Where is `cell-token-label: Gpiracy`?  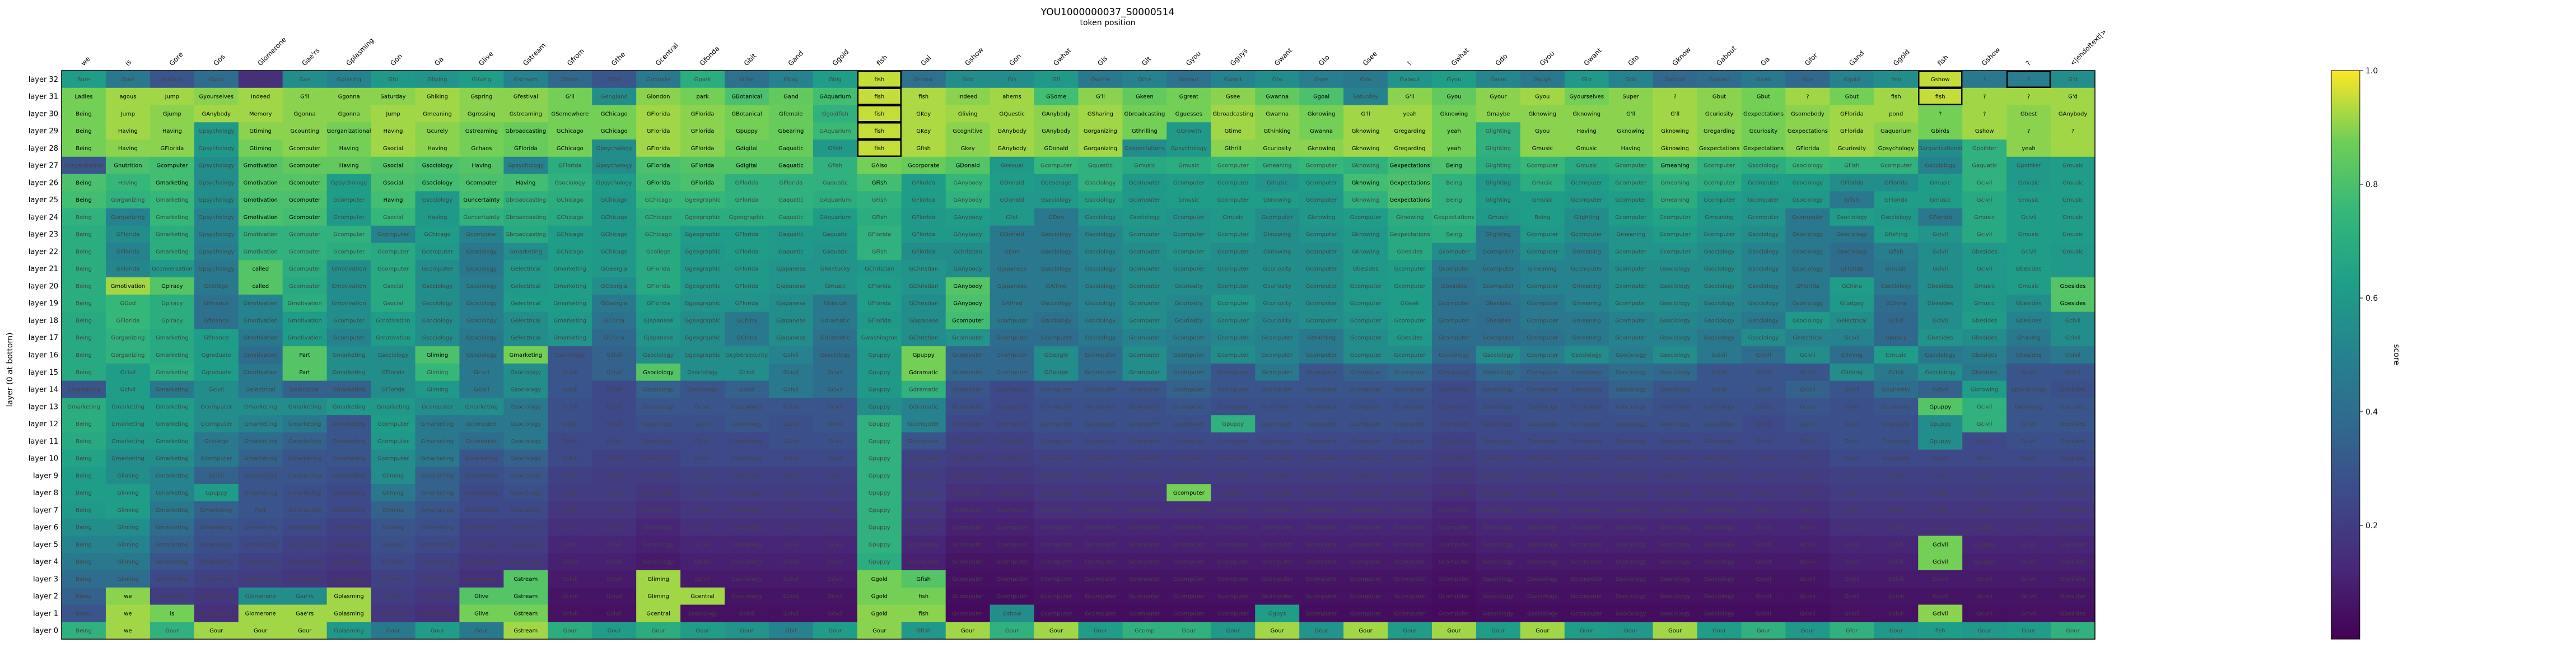 cell-token-label: Gpiracy is located at coordinates (172, 287).